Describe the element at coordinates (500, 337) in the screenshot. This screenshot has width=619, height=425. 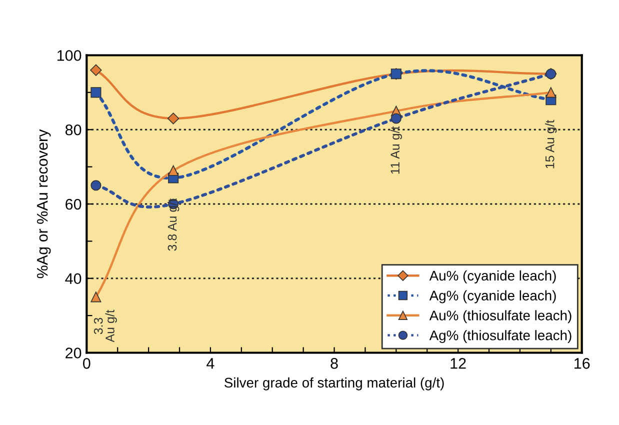
I see `legend-label: Ag% (thiosulfate leach)` at that location.